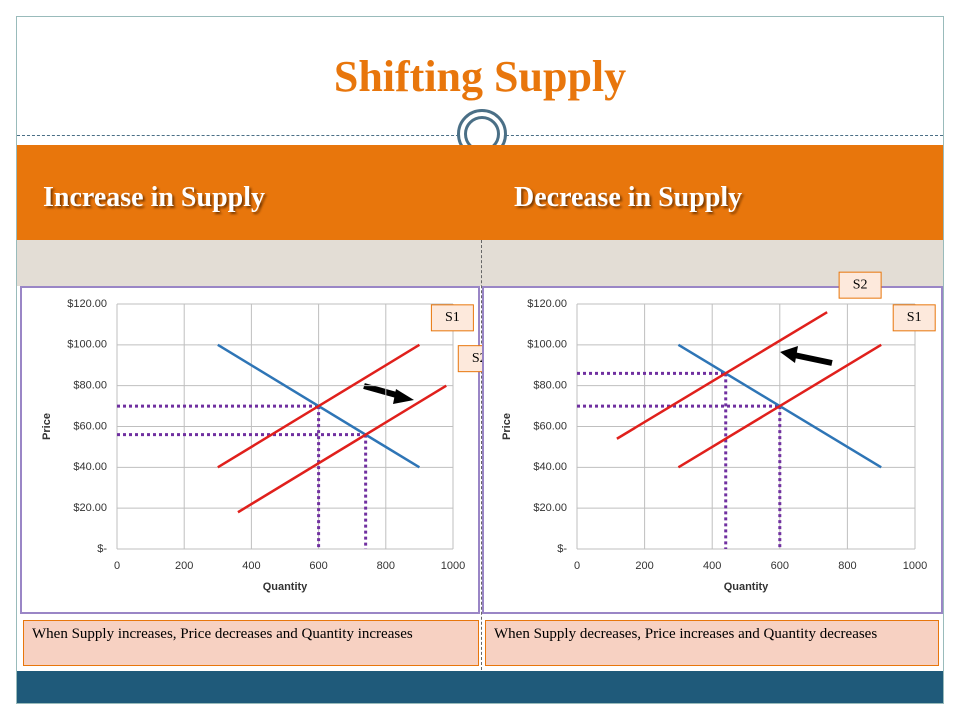 The width and height of the screenshot is (960, 720). What do you see at coordinates (481, 455) in the screenshot?
I see `column-divider` at bounding box center [481, 455].